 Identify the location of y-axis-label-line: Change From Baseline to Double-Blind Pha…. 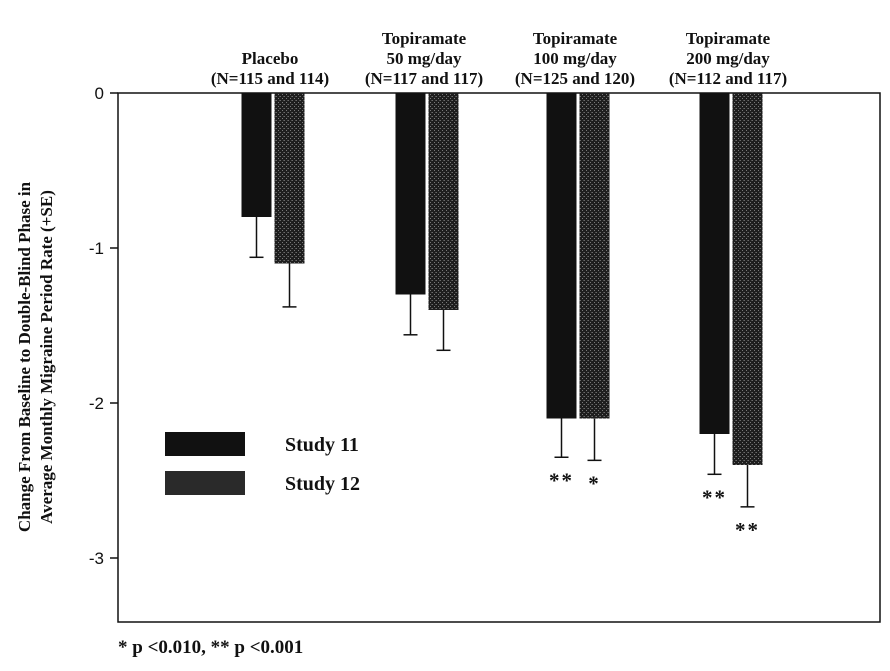
(24, 356).